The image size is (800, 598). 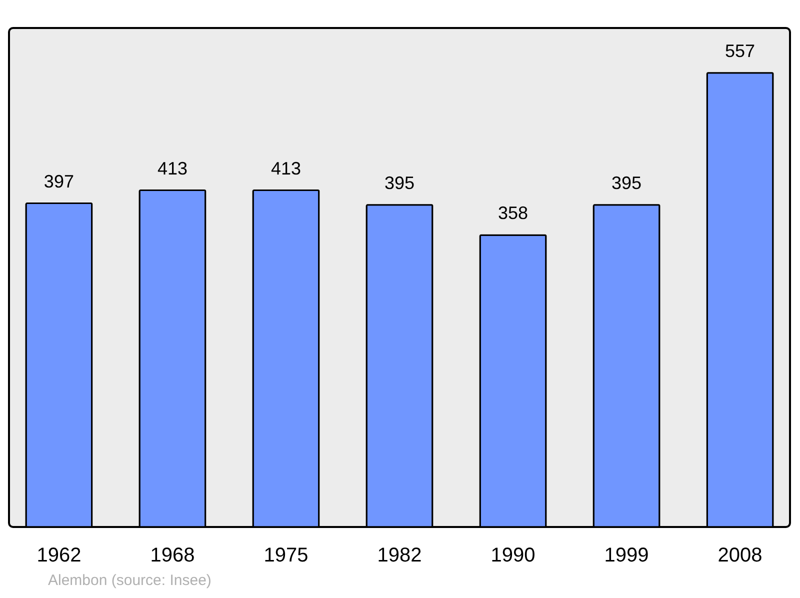 I want to click on data-label: 557, so click(x=740, y=50).